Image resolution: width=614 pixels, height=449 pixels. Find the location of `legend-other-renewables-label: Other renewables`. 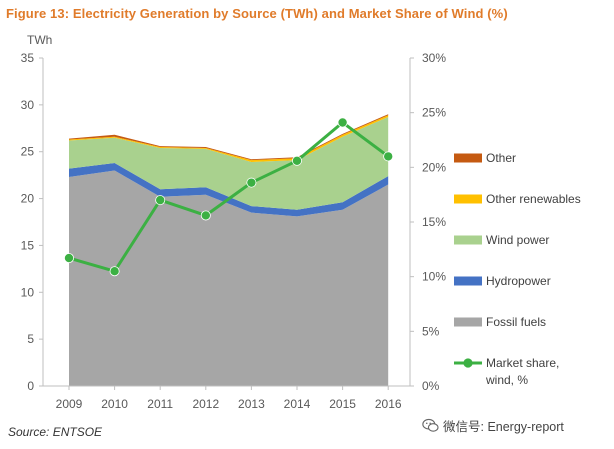

legend-other-renewables-label: Other renewables is located at coordinates (533, 199).